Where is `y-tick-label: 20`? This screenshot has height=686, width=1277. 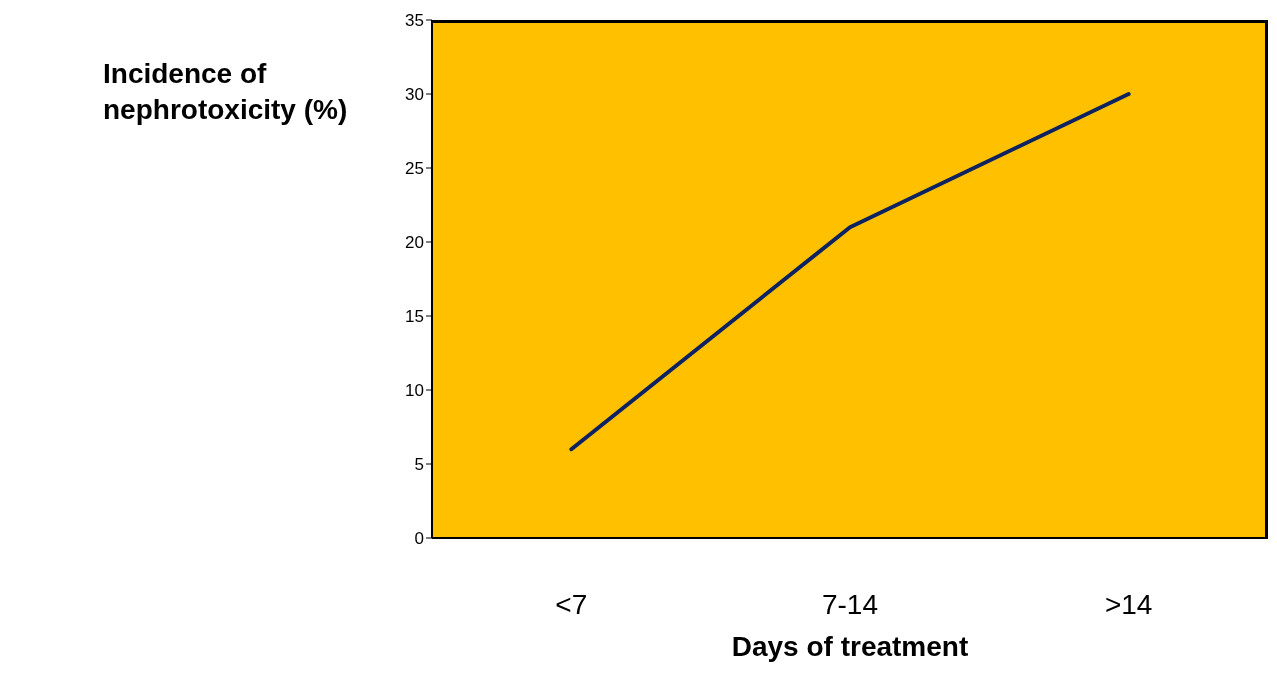 y-tick-label: 20 is located at coordinates (414, 243).